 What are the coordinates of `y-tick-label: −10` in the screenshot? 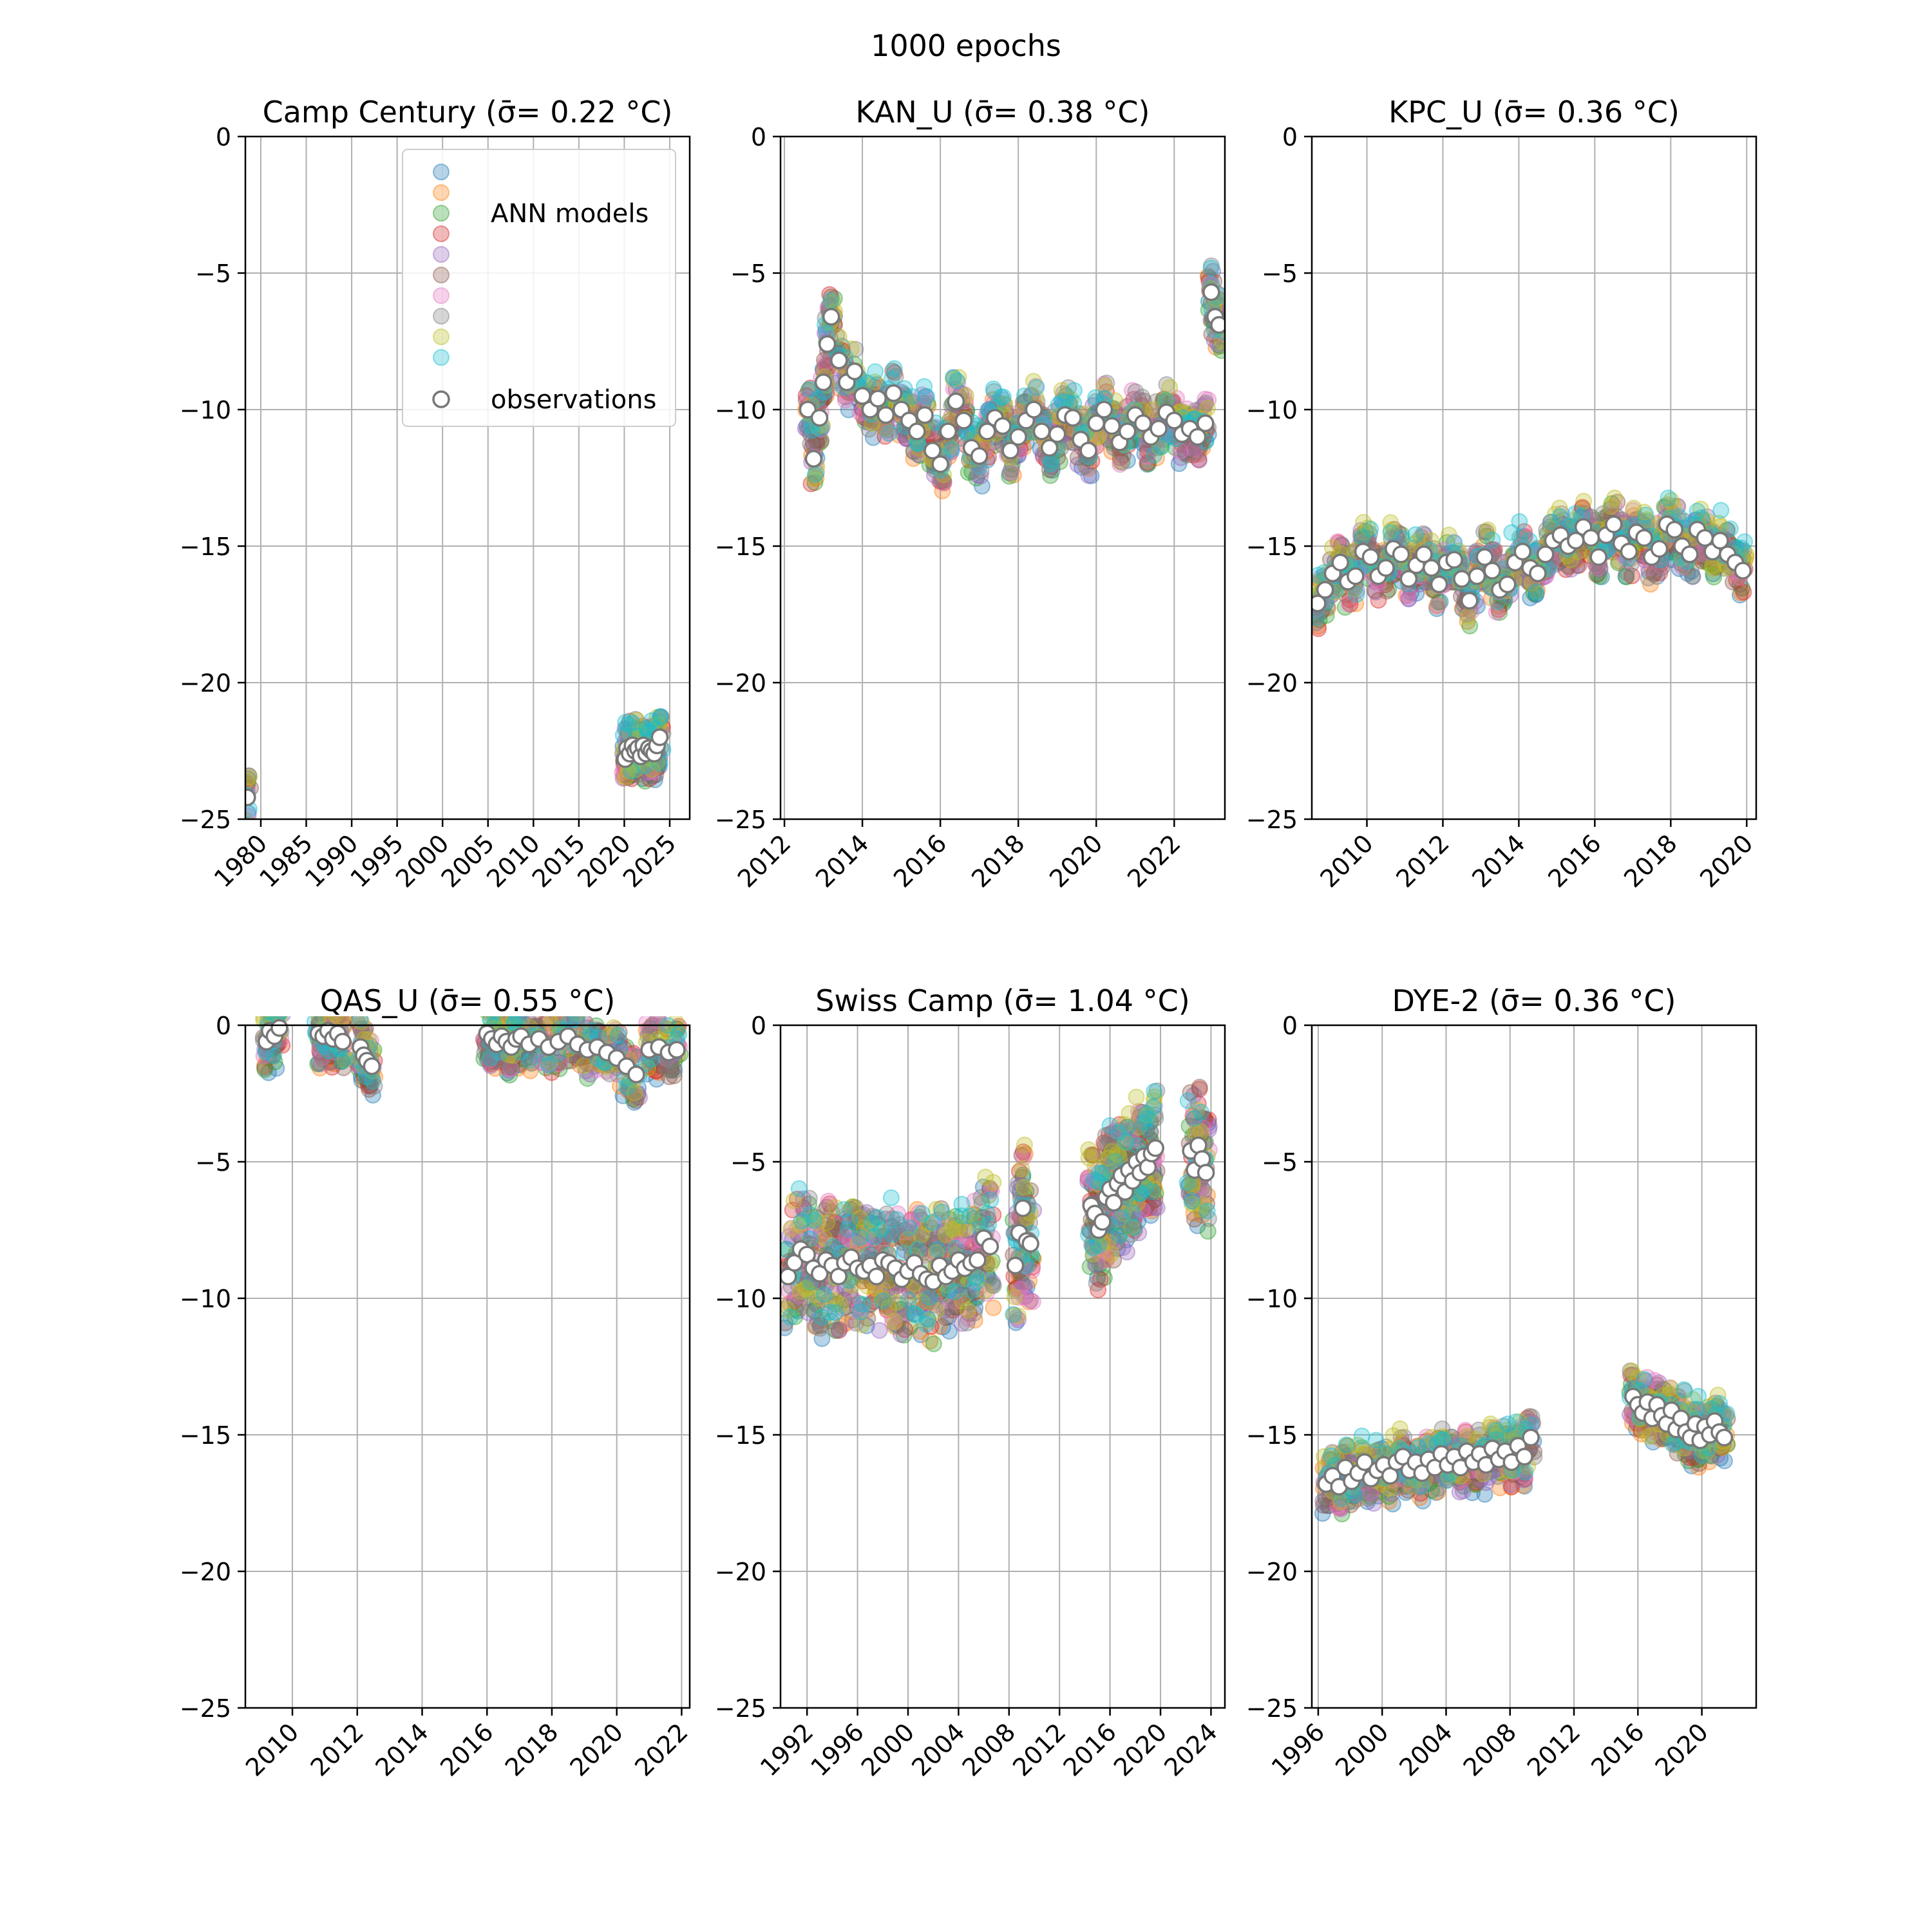 It's located at (741, 1299).